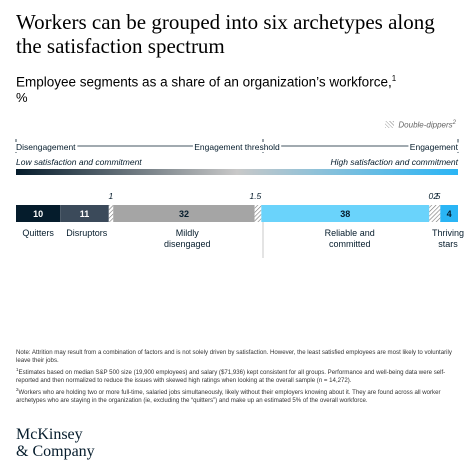  I want to click on value-label-disruptors: 11, so click(85, 214).